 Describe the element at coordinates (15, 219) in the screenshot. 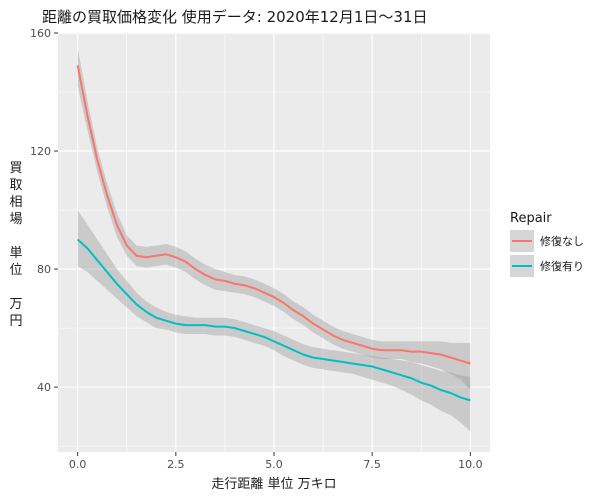

I see `y-axis-title-char: 場` at that location.